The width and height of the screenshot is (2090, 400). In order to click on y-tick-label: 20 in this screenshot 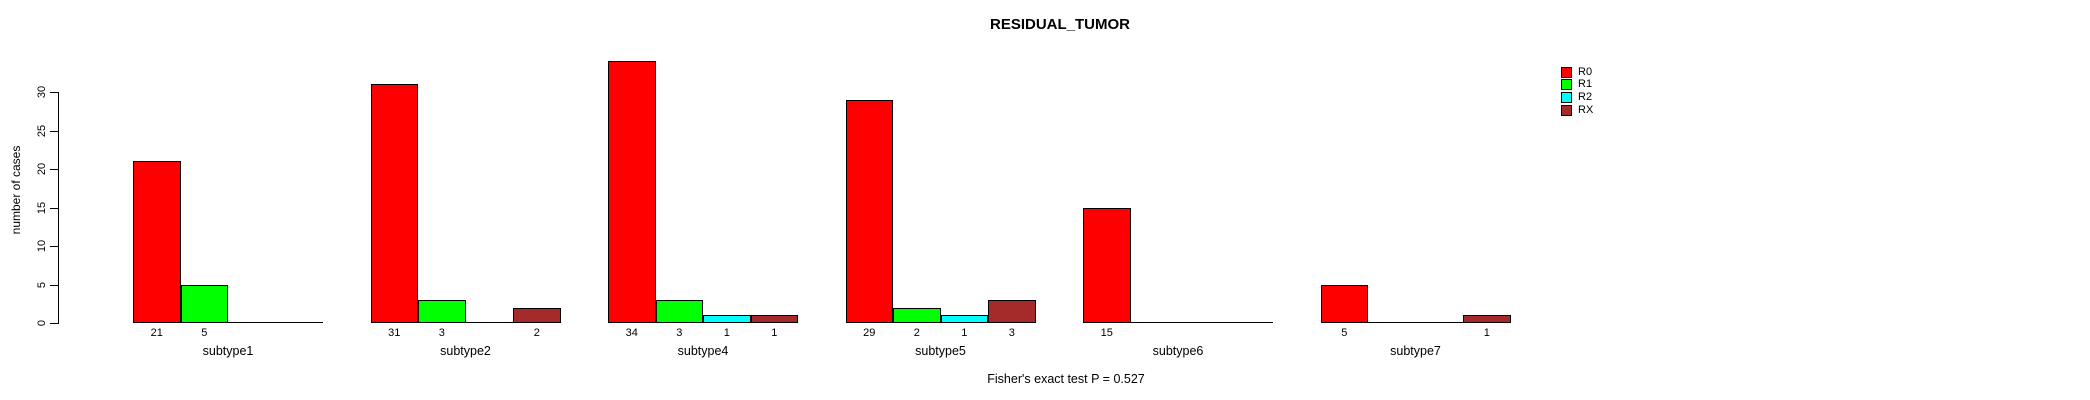, I will do `click(42, 169)`.